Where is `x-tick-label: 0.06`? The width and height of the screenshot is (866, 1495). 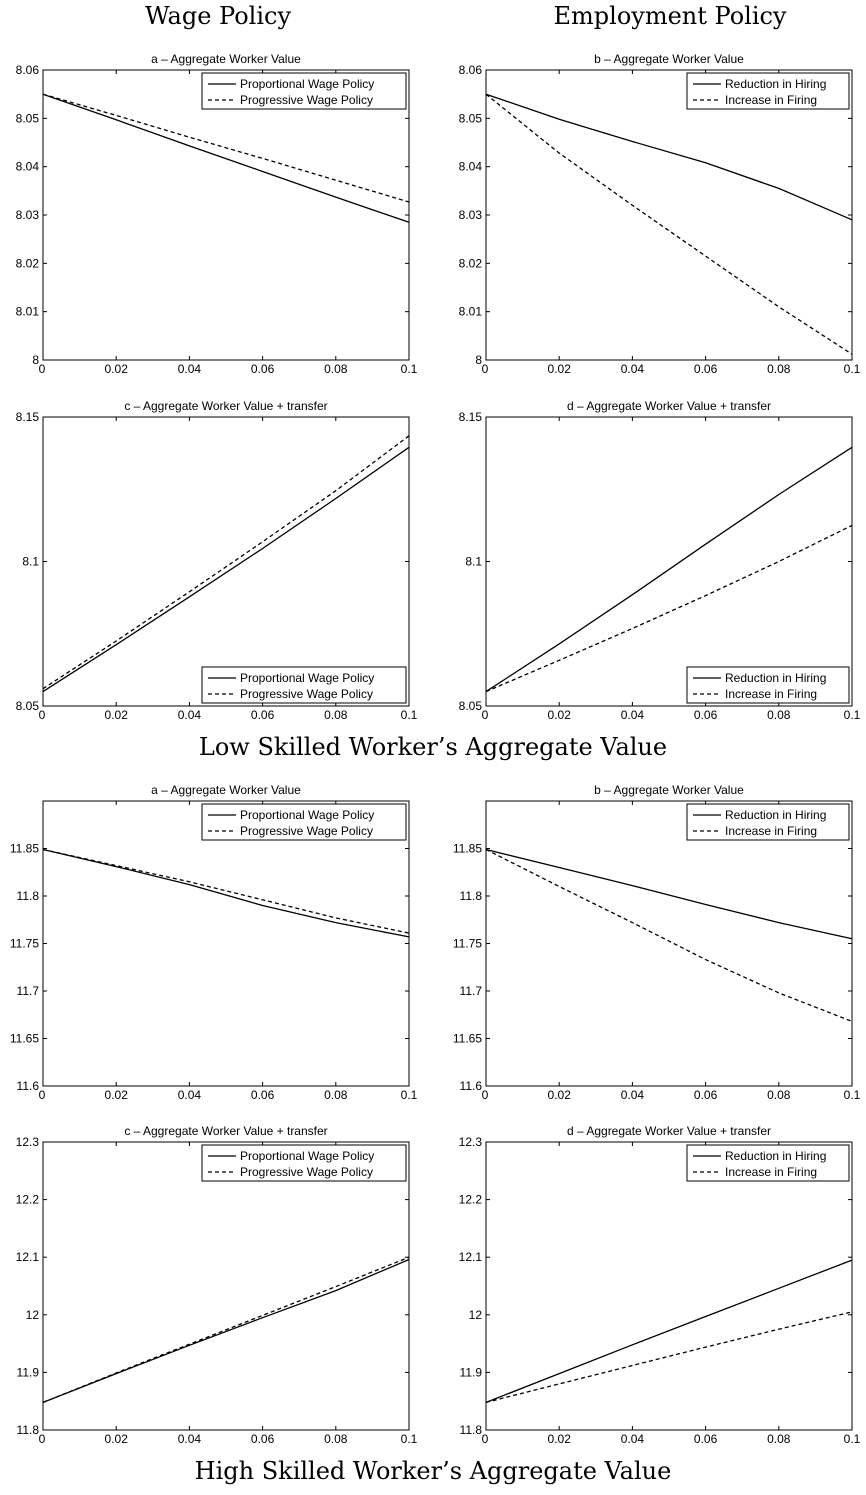 x-tick-label: 0.06 is located at coordinates (706, 1095).